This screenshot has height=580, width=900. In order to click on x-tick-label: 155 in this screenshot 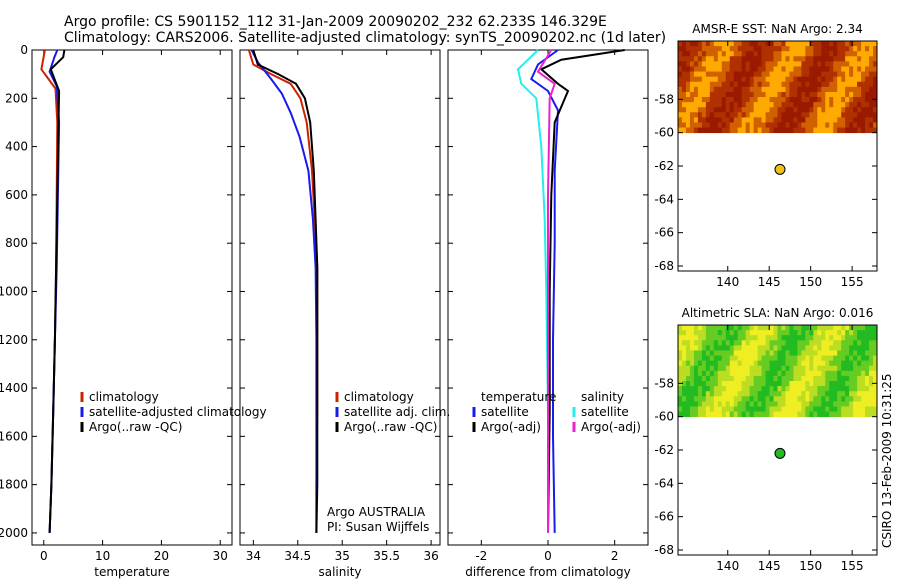, I will do `click(852, 566)`.